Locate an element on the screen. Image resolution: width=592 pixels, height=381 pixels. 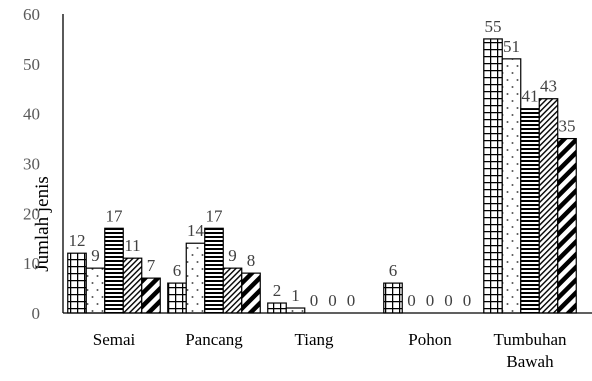
data-label: 14 is located at coordinates (196, 230).